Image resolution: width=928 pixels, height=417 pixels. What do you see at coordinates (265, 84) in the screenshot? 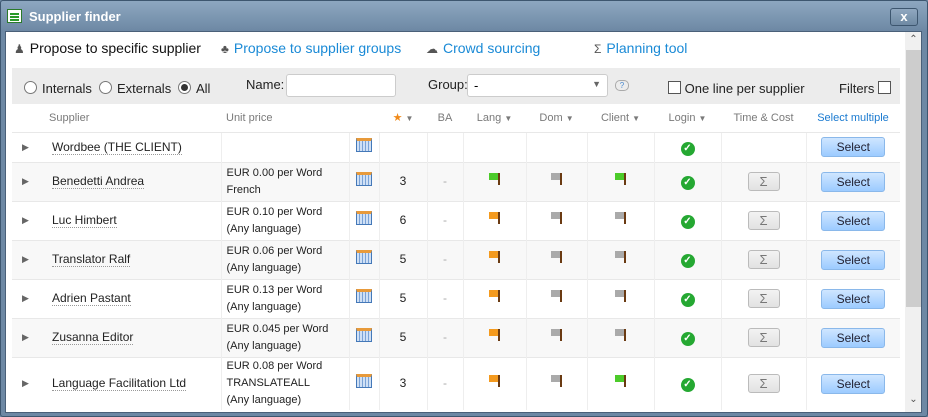
I see `name-label: Name:` at bounding box center [265, 84].